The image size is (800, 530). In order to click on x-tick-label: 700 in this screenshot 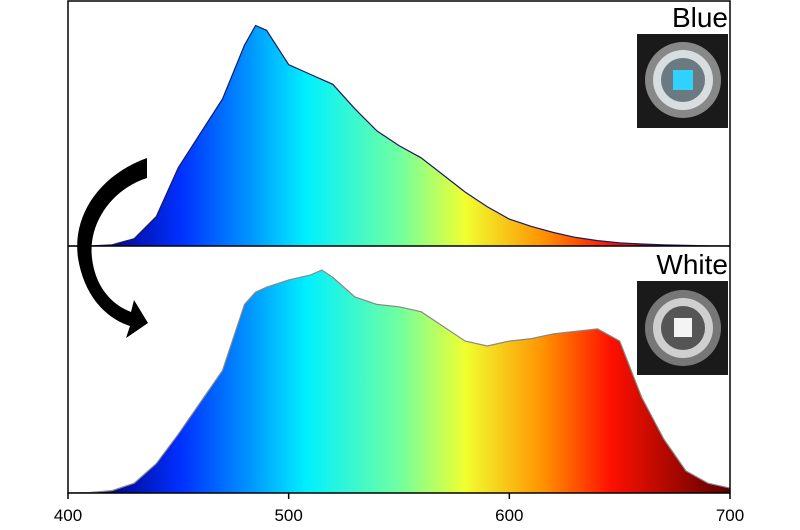, I will do `click(730, 515)`.